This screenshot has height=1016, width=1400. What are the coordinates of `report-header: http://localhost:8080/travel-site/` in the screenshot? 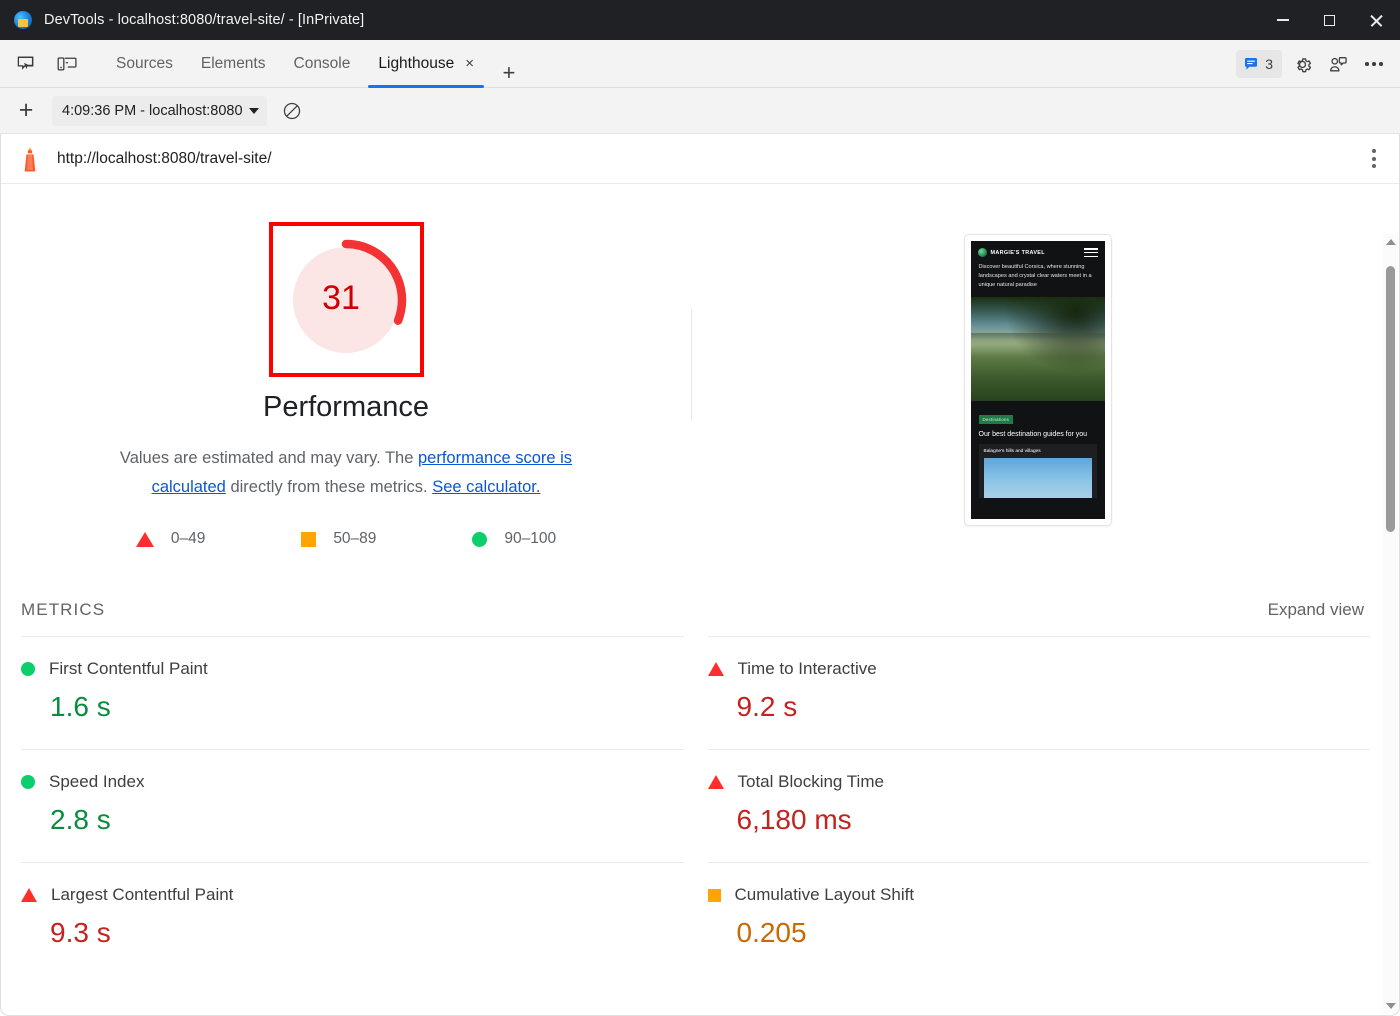 It's located at (700, 159).